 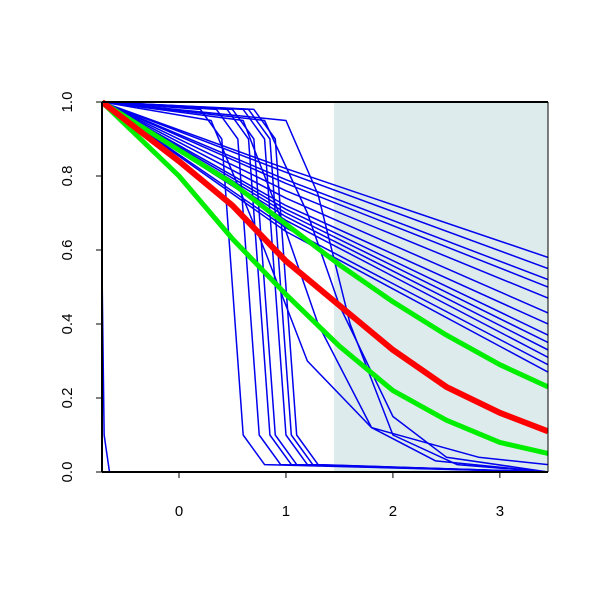 What do you see at coordinates (67, 250) in the screenshot?
I see `y-tick-label: 0.6` at bounding box center [67, 250].